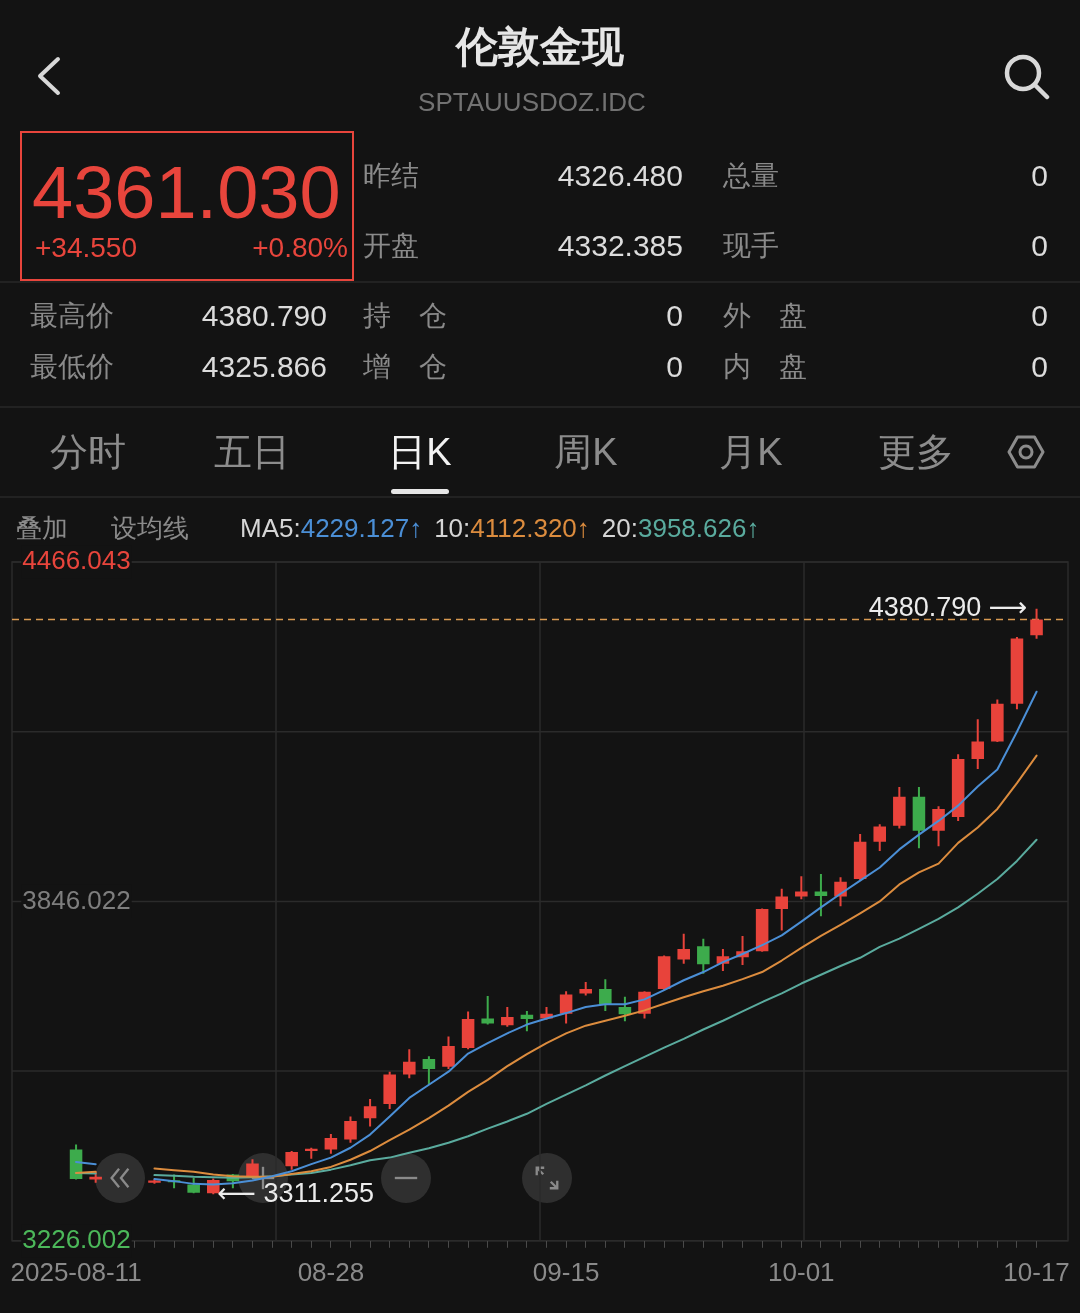 This screenshot has width=1080, height=1313. What do you see at coordinates (530, 528) in the screenshot?
I see `text: 4112.320↑` at bounding box center [530, 528].